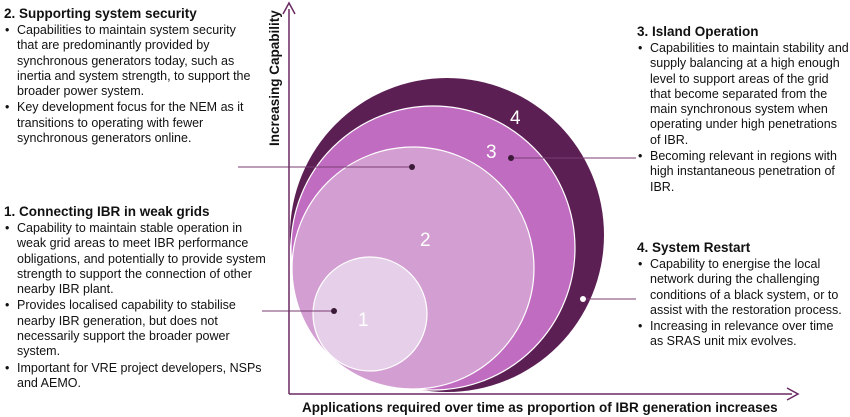 Image resolution: width=850 pixels, height=417 pixels. Describe the element at coordinates (698, 31) in the screenshot. I see `panel-title-island: 3. Island Operation` at that location.